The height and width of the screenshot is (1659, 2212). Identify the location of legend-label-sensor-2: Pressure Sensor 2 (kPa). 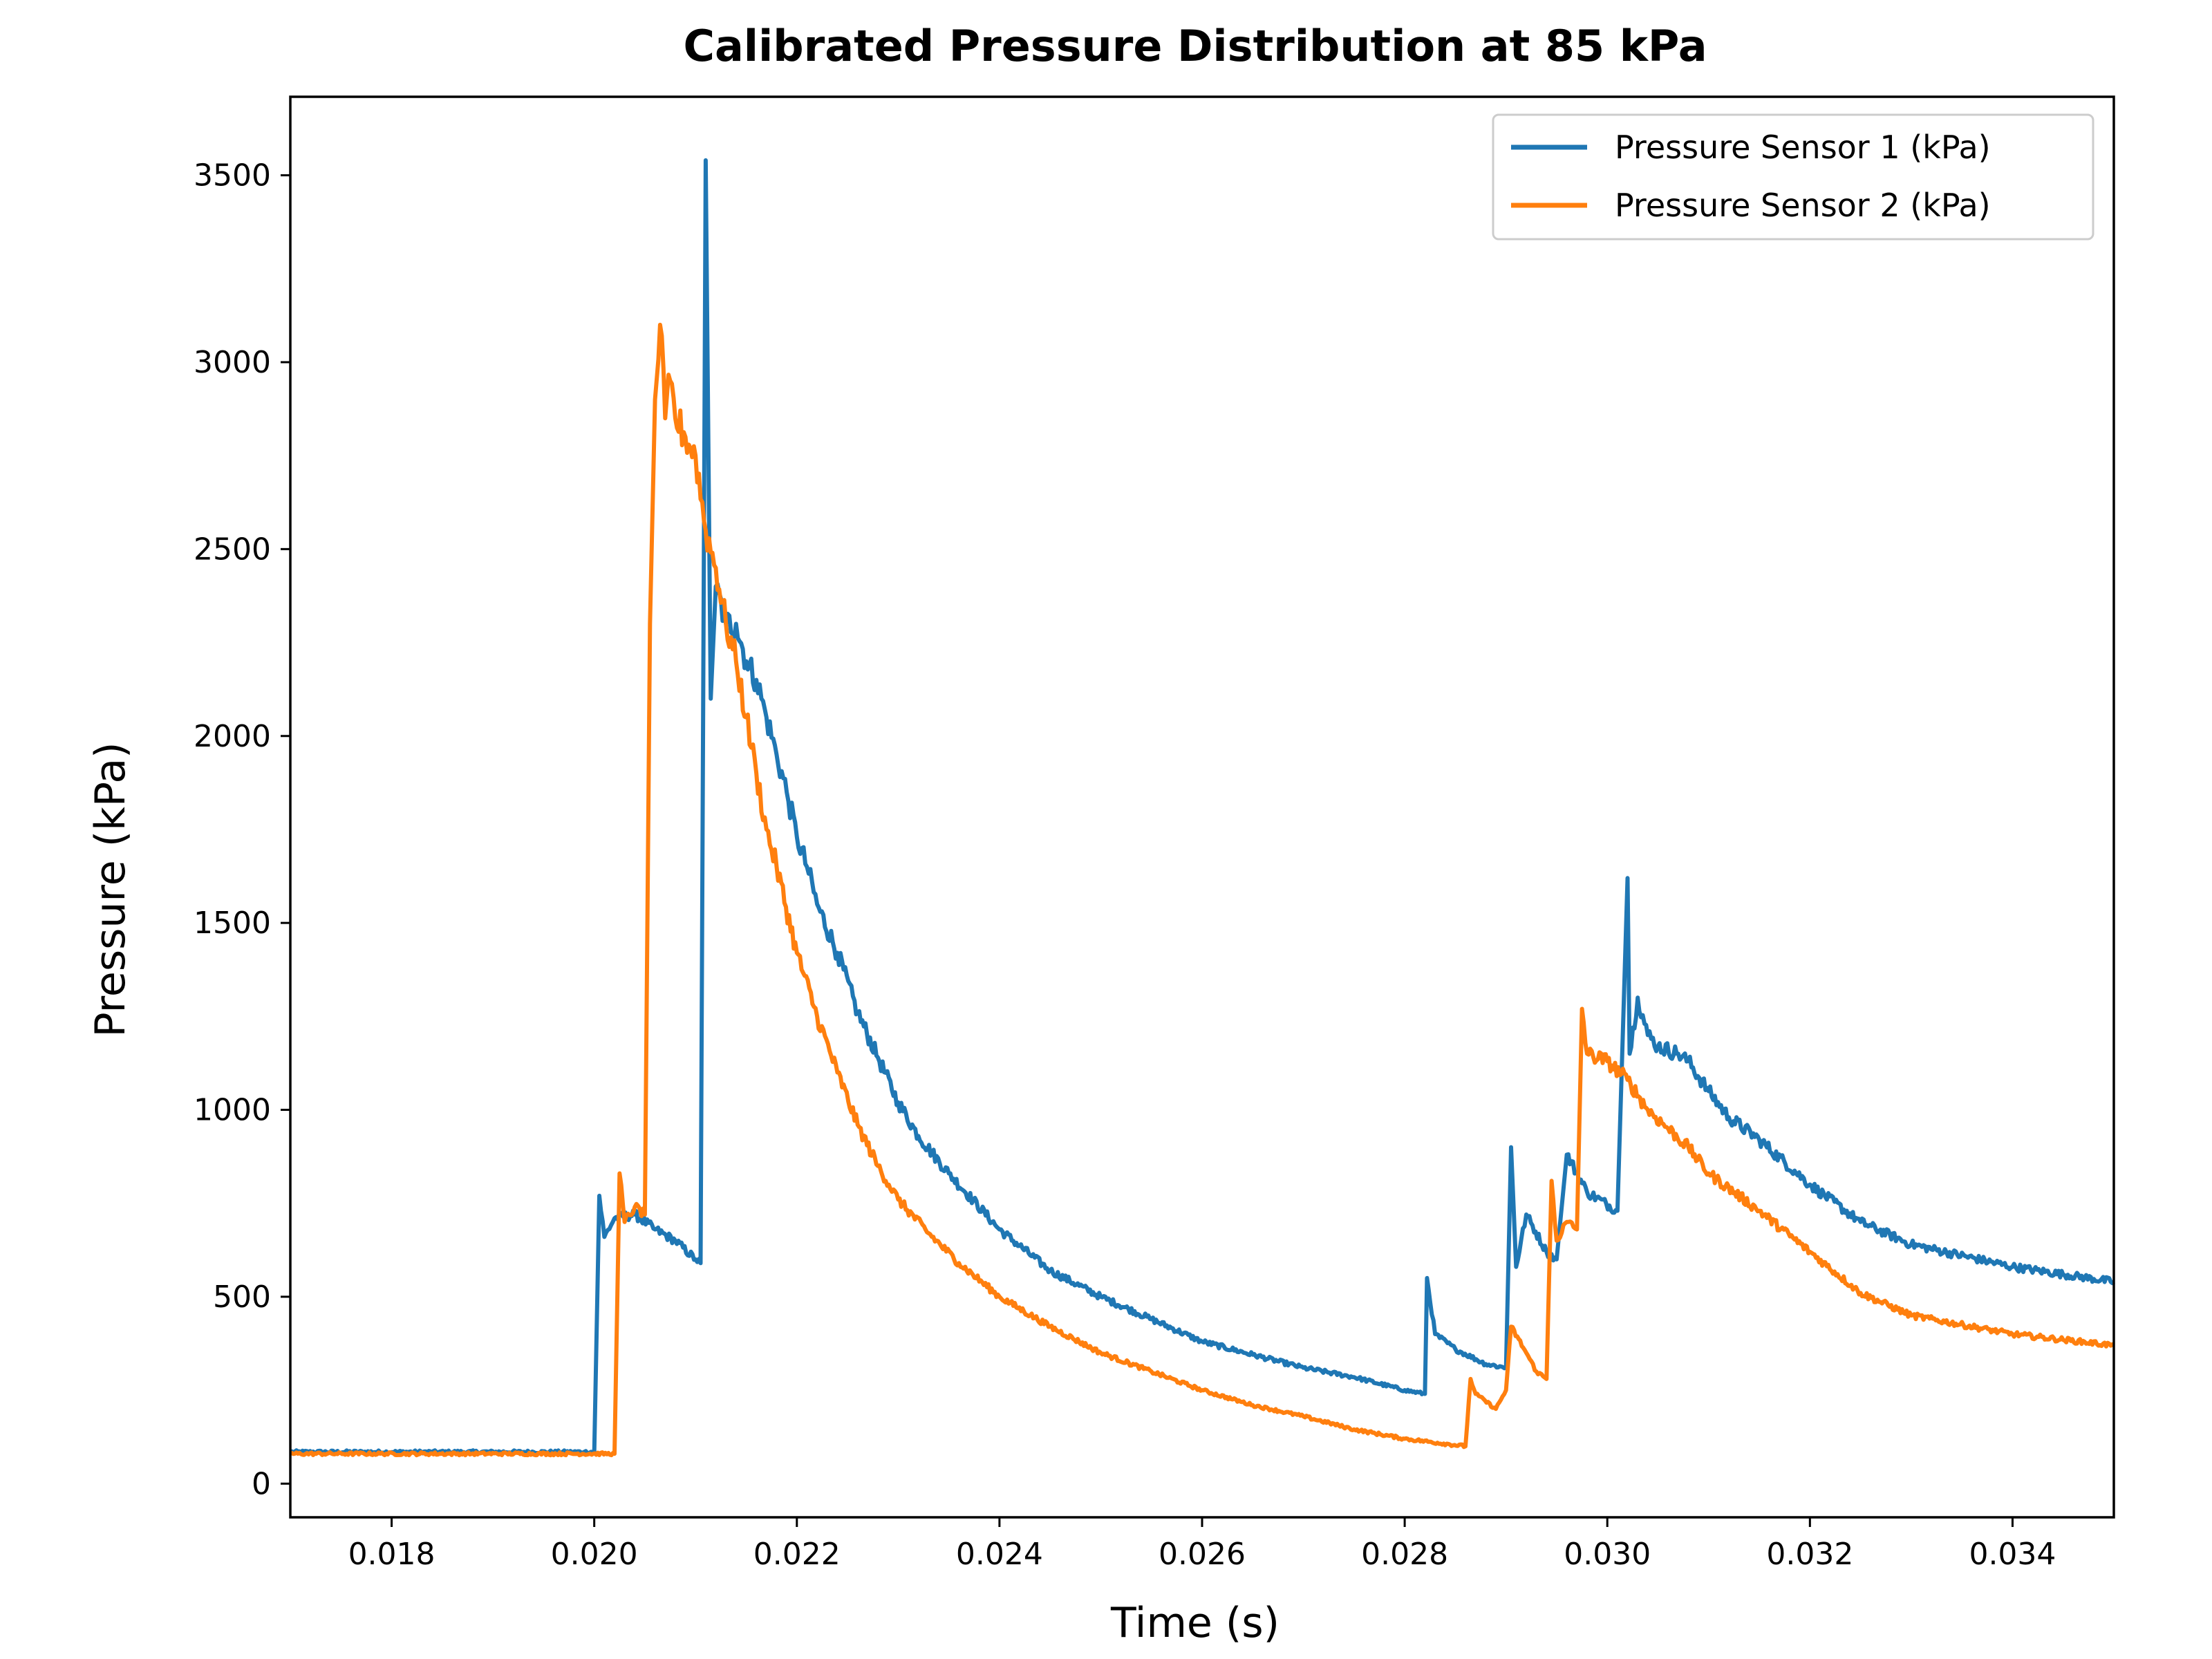
(1803, 205).